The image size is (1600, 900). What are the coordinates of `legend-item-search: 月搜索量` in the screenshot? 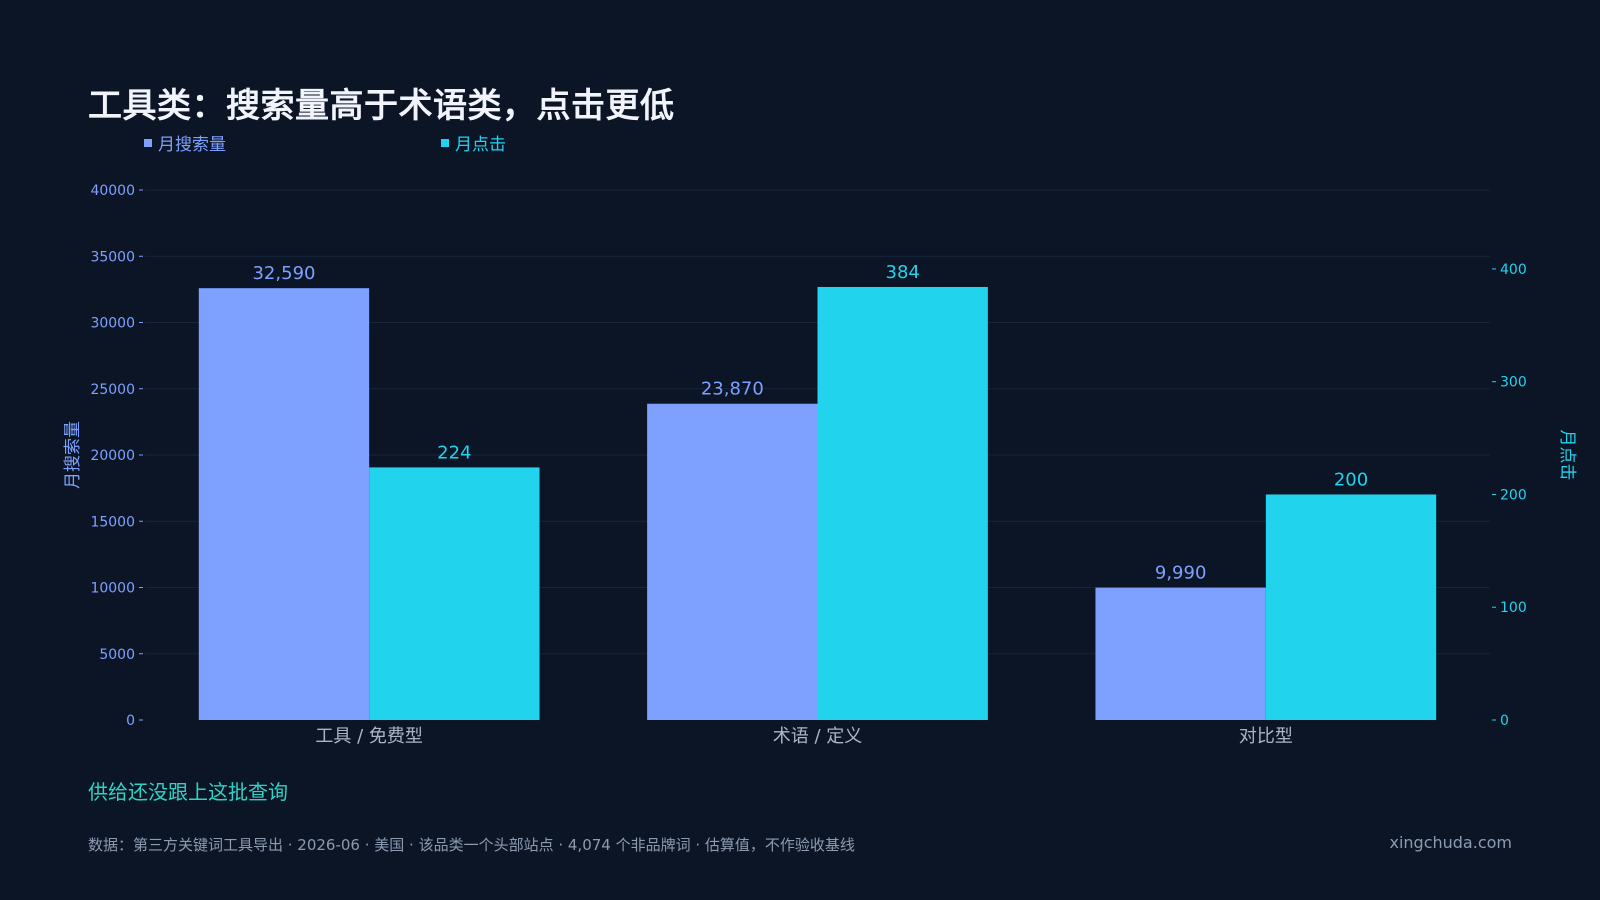 It's located at (185, 142).